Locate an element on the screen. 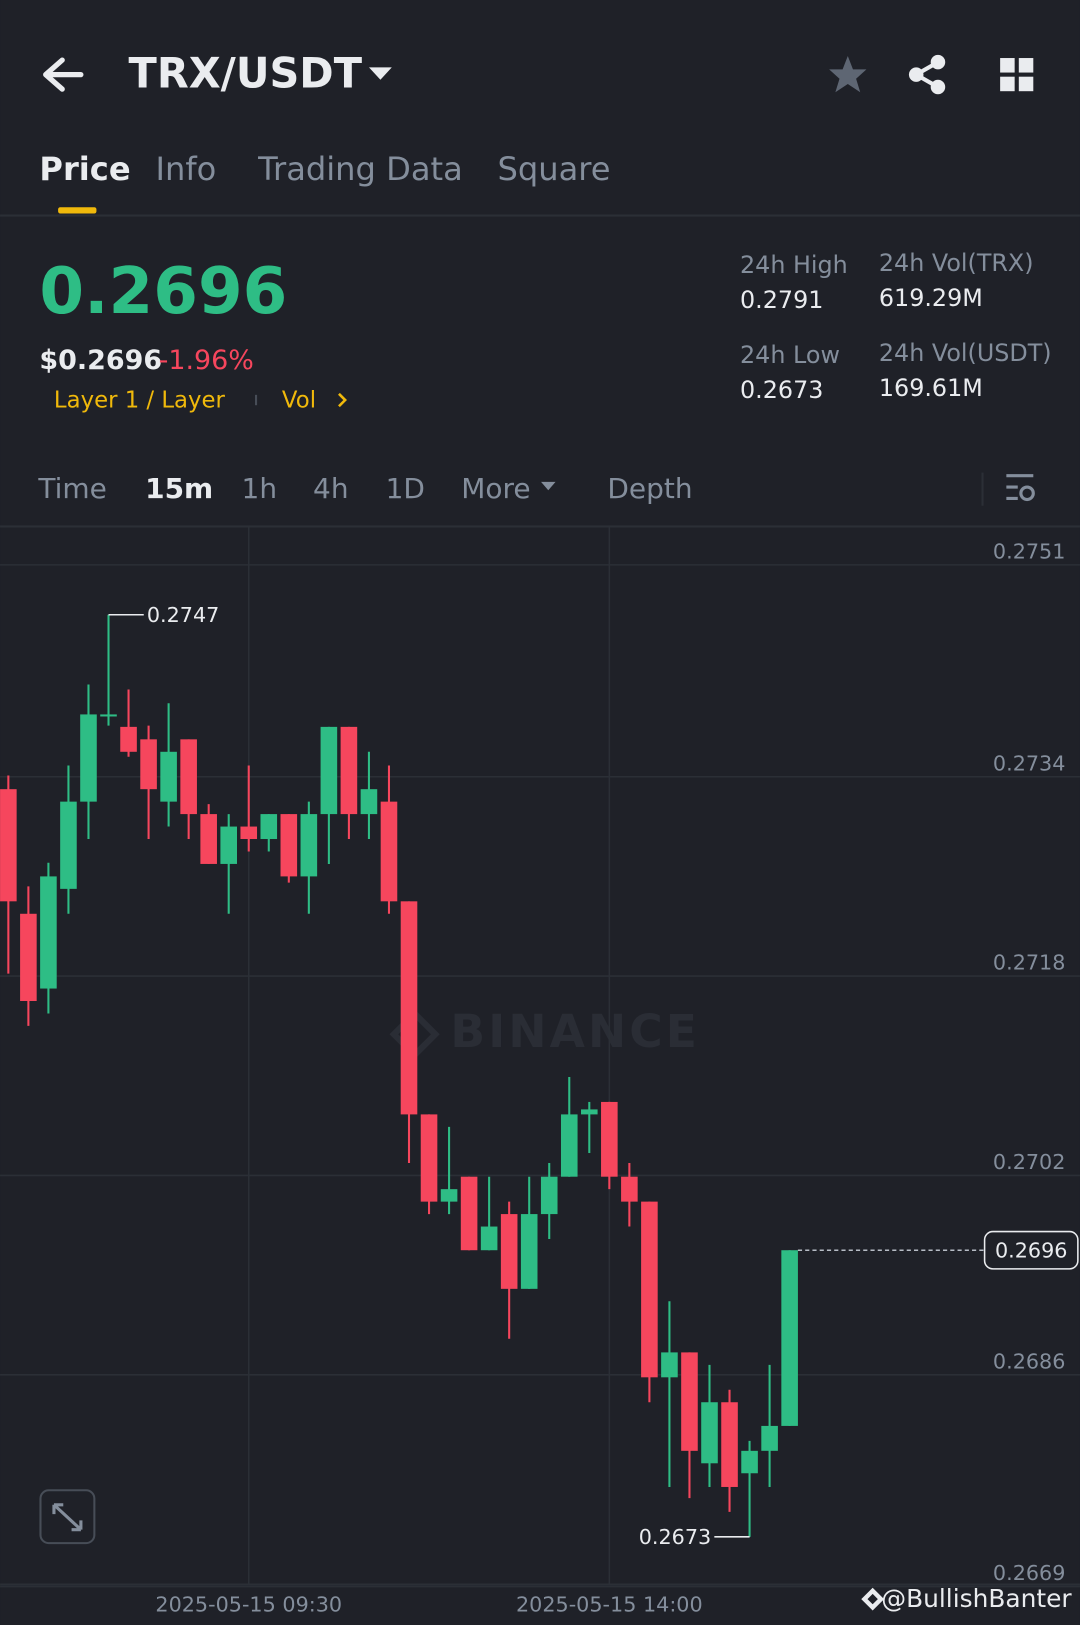 The image size is (1080, 1625). back-arrow is located at coordinates (63, 74).